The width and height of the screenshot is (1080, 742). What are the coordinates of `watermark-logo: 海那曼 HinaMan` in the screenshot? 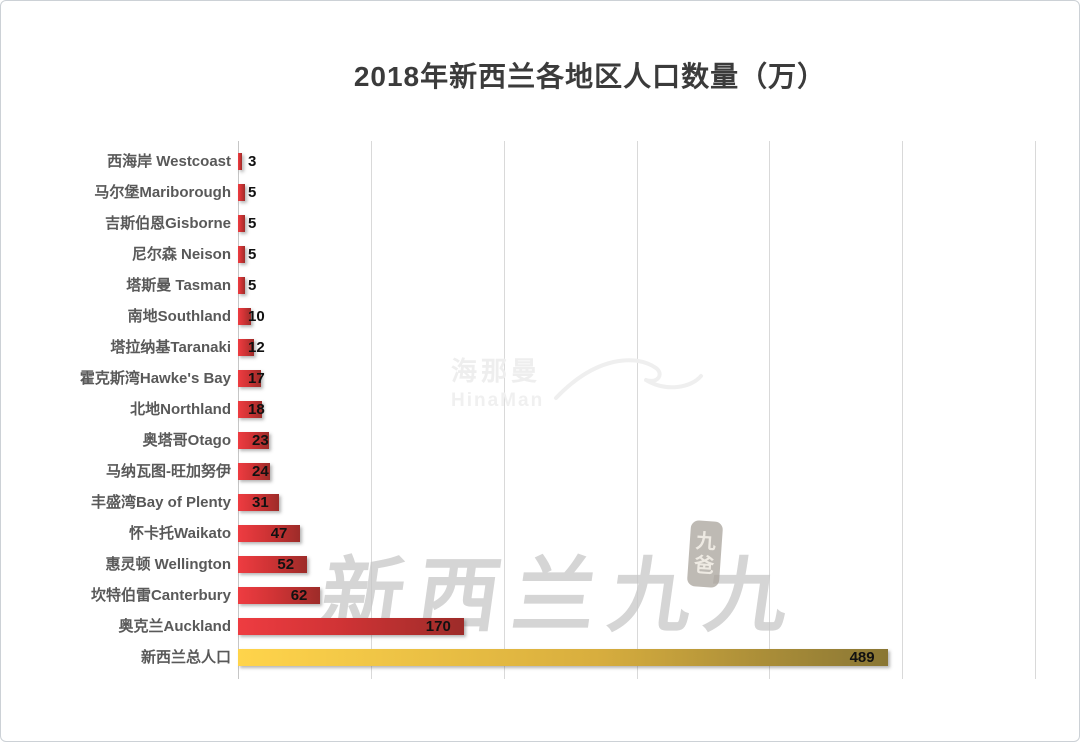 It's located at (497, 381).